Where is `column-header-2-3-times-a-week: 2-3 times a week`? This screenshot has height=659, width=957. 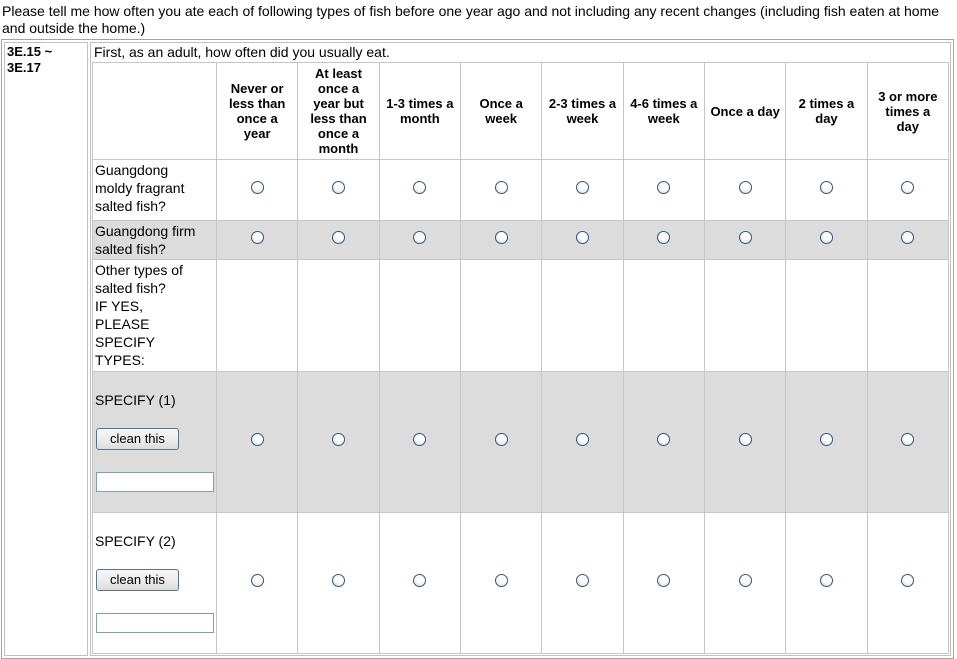 column-header-2-3-times-a-week: 2-3 times a week is located at coordinates (582, 111).